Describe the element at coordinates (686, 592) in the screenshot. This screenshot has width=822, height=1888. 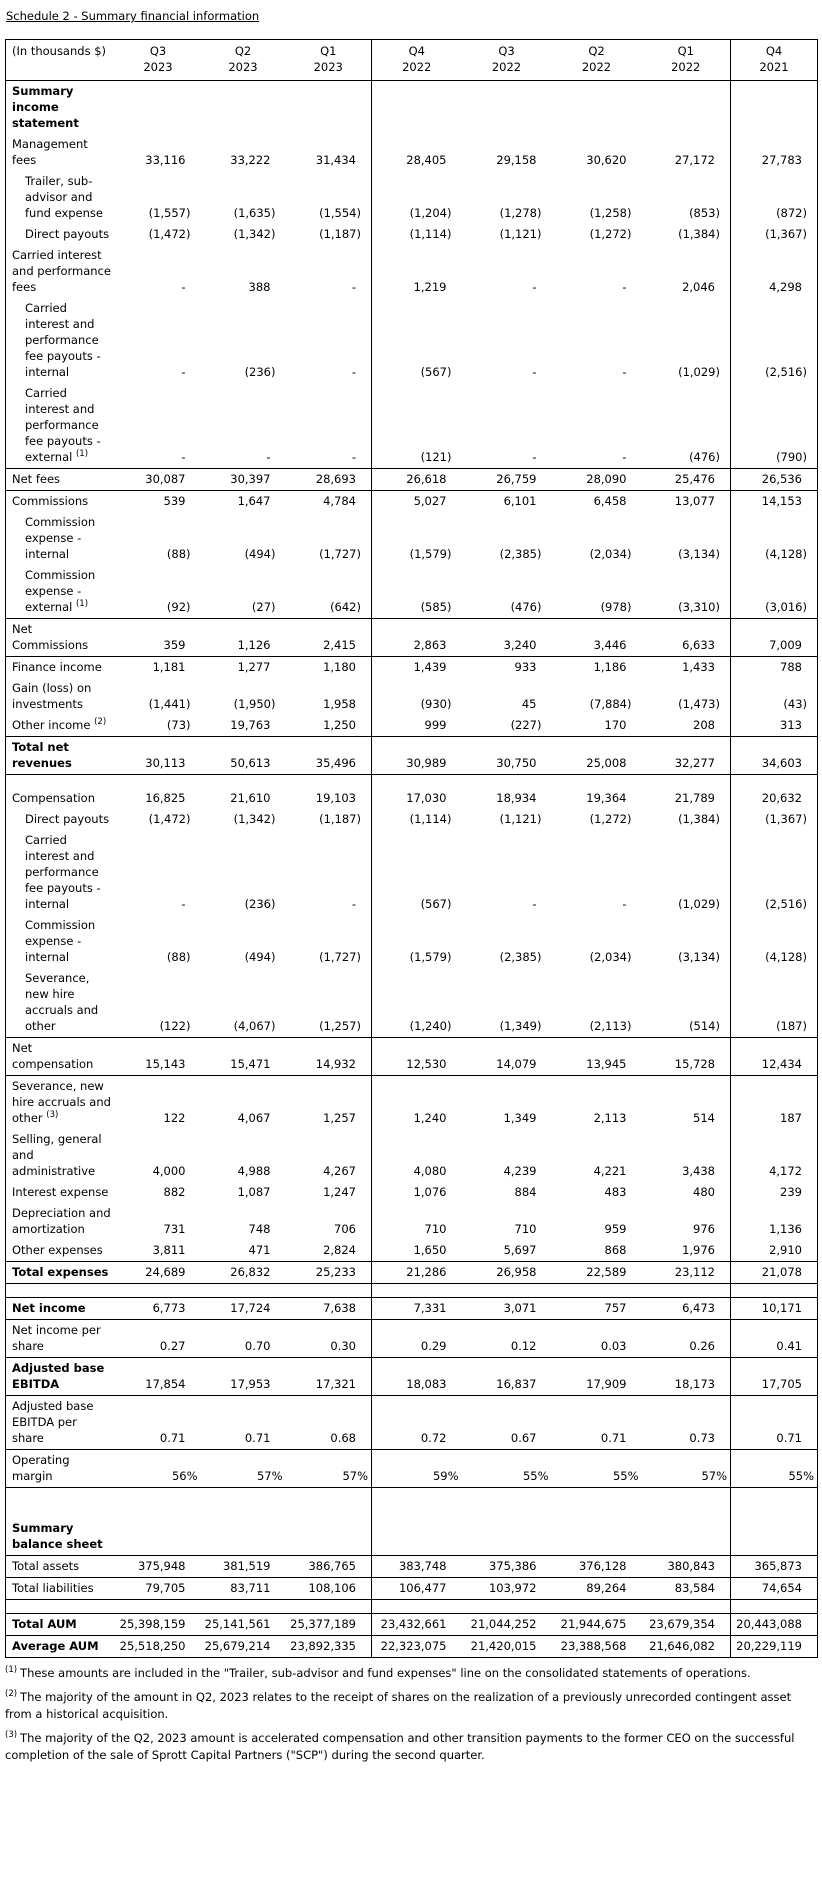
I see `value-cell: (3,310)` at that location.